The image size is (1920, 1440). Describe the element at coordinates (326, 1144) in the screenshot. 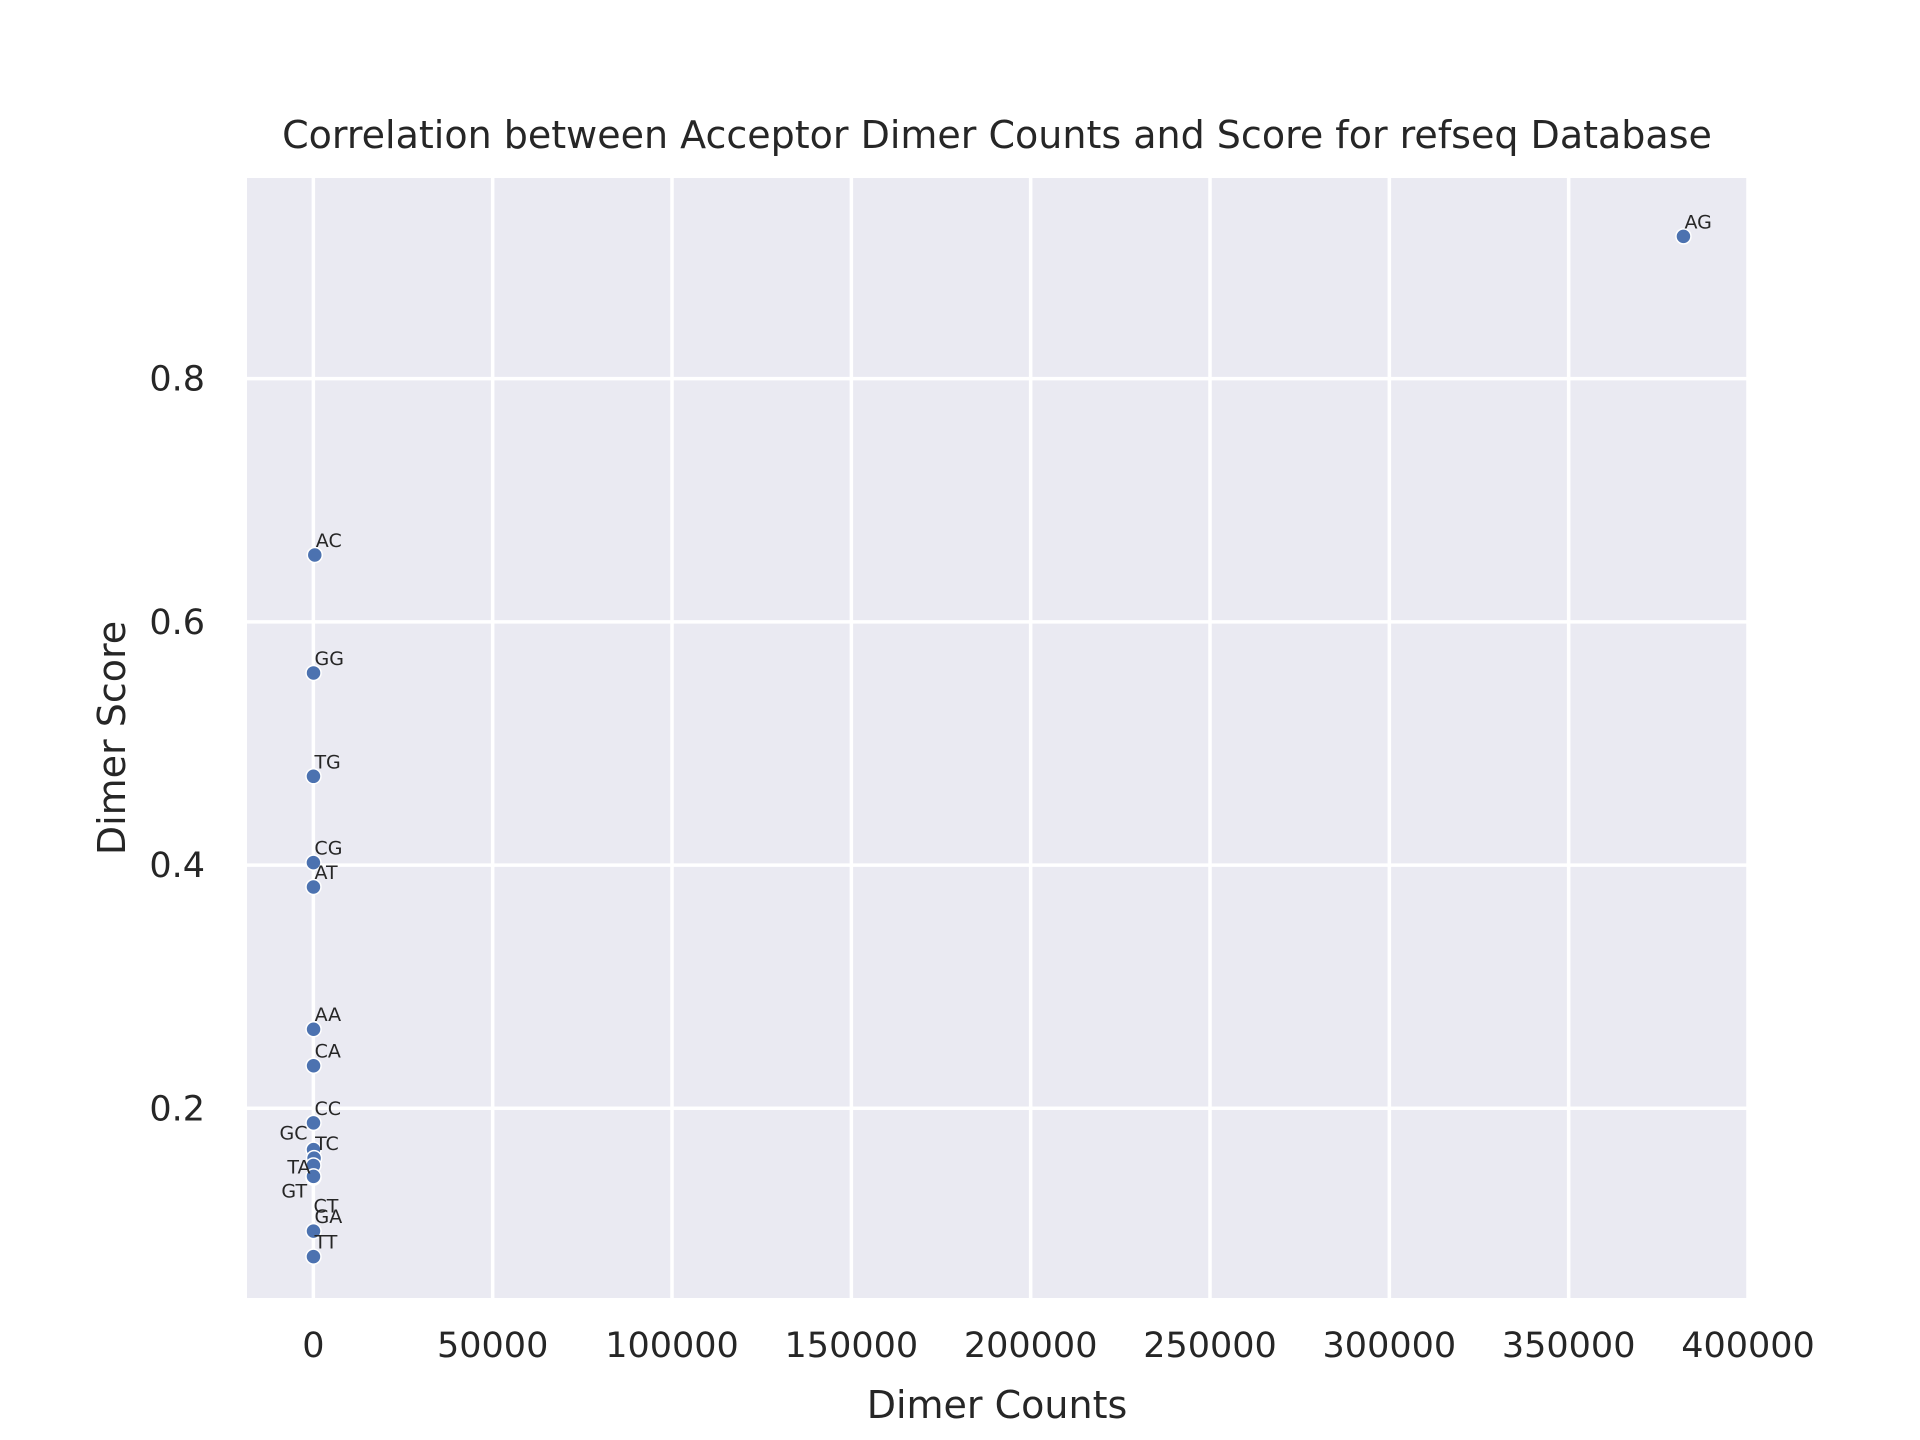

I see `data-label-tc: TC` at that location.